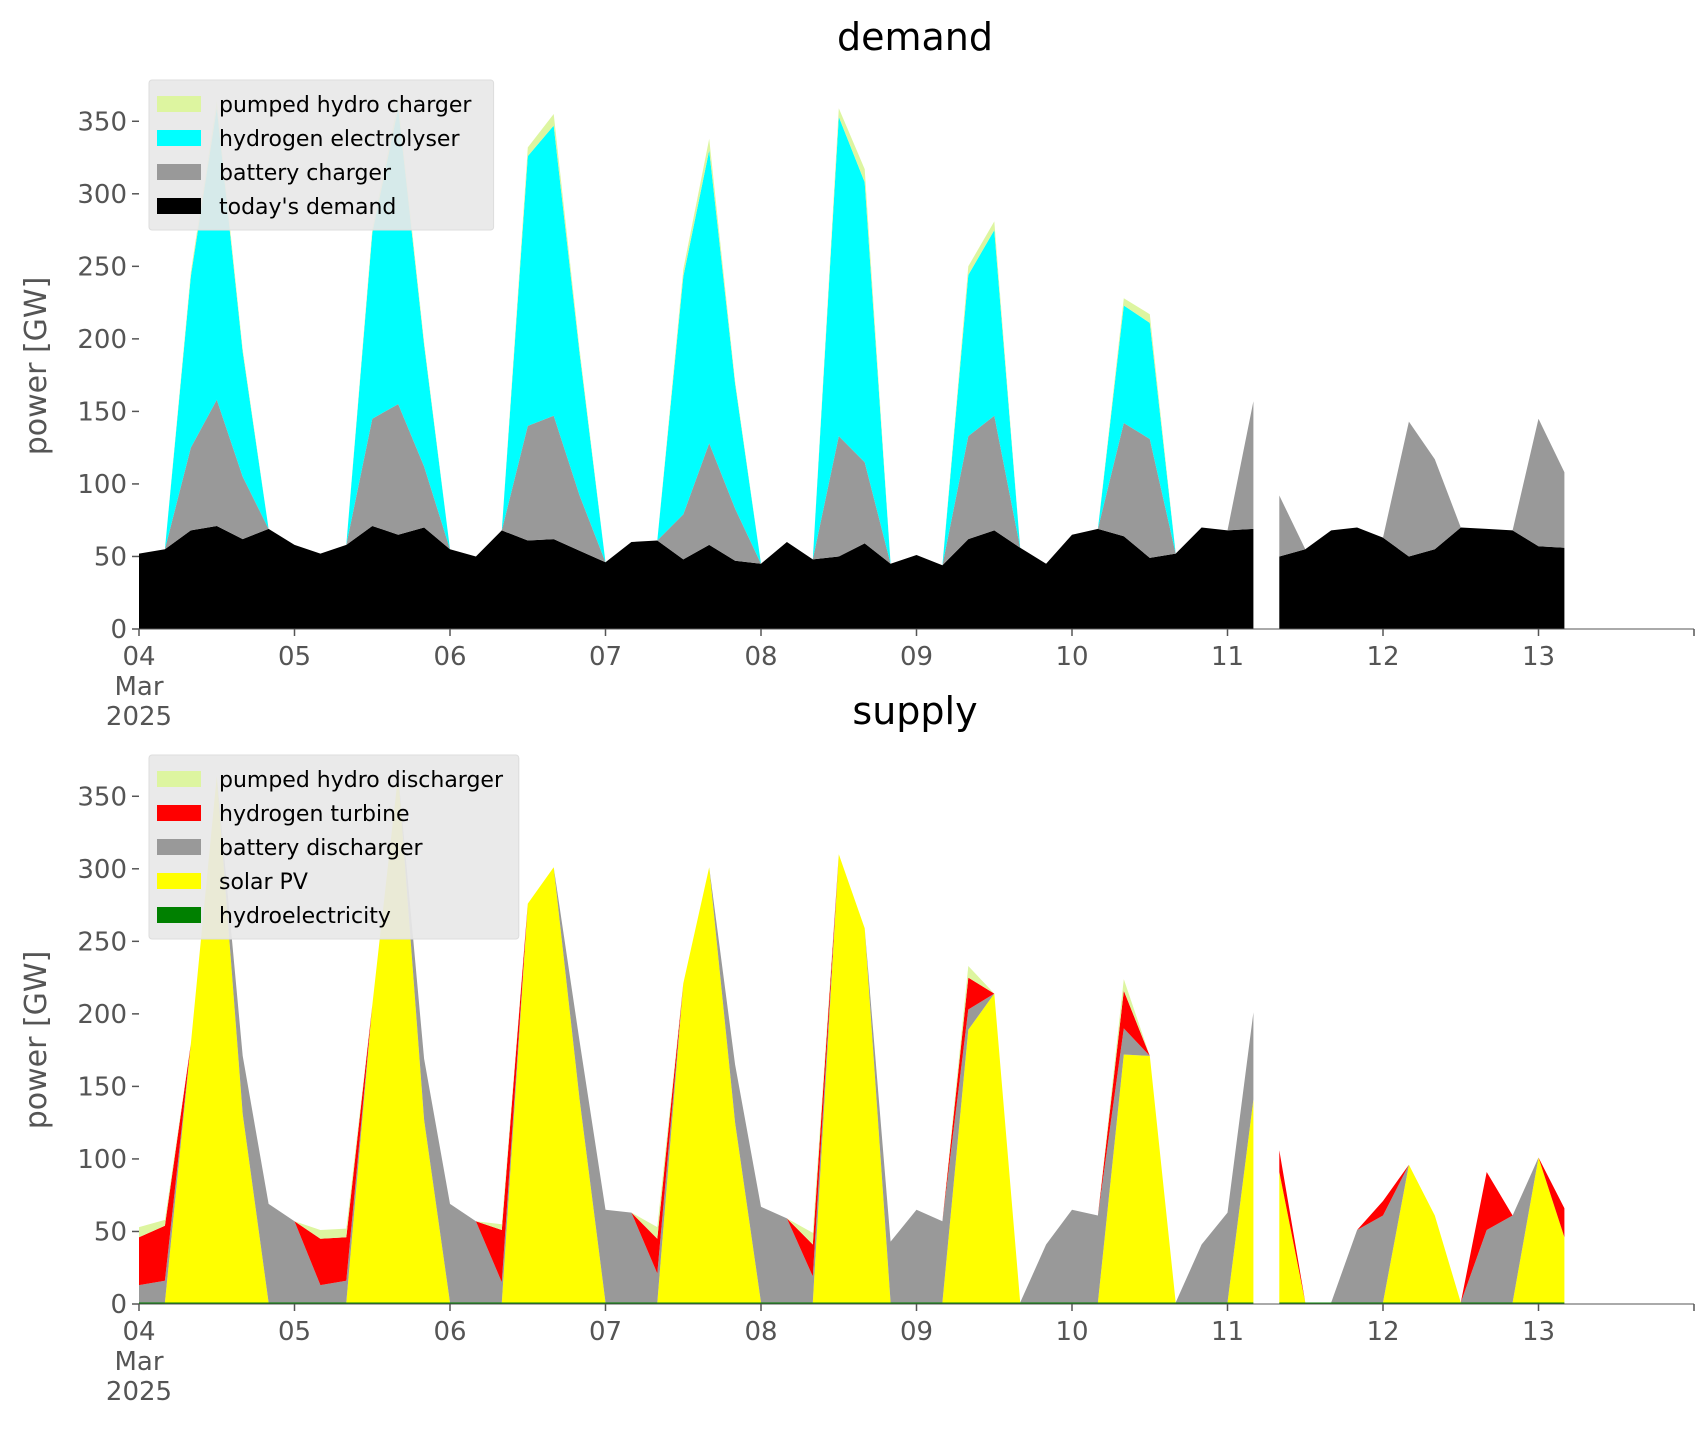  What do you see at coordinates (305, 173) in the screenshot?
I see `legend-label-battery-charger: battery charger` at bounding box center [305, 173].